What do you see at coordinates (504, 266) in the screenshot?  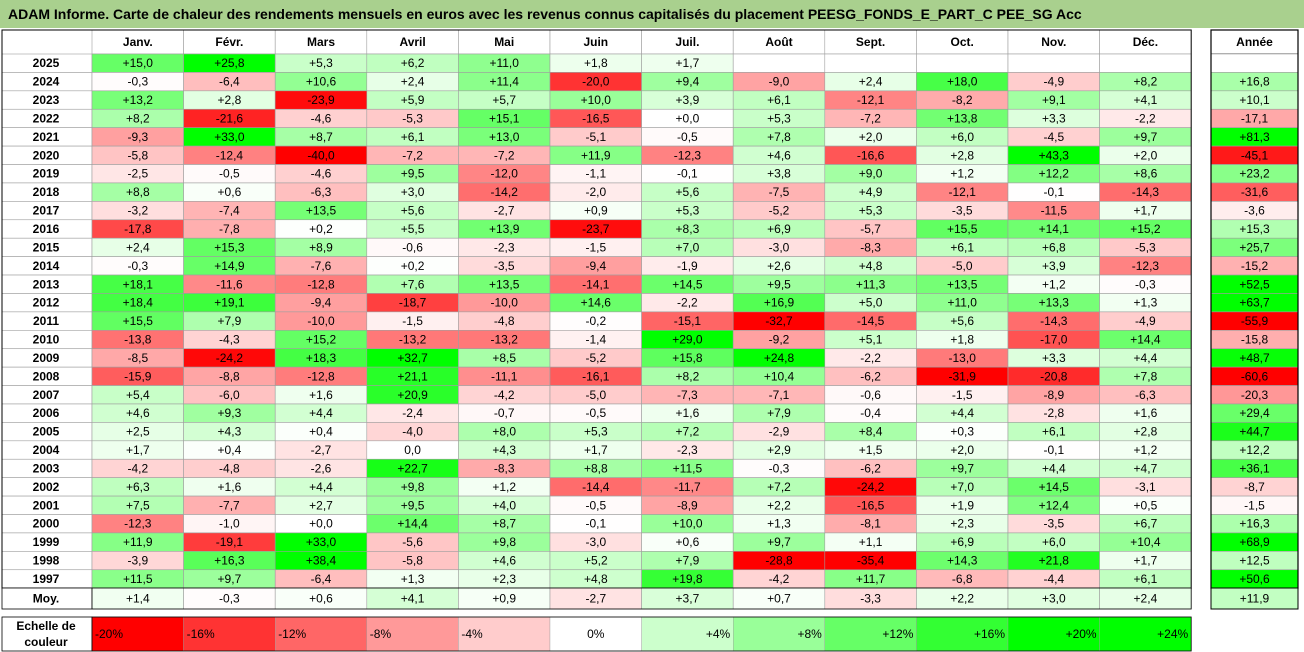 I see `cell-value: -3,5` at bounding box center [504, 266].